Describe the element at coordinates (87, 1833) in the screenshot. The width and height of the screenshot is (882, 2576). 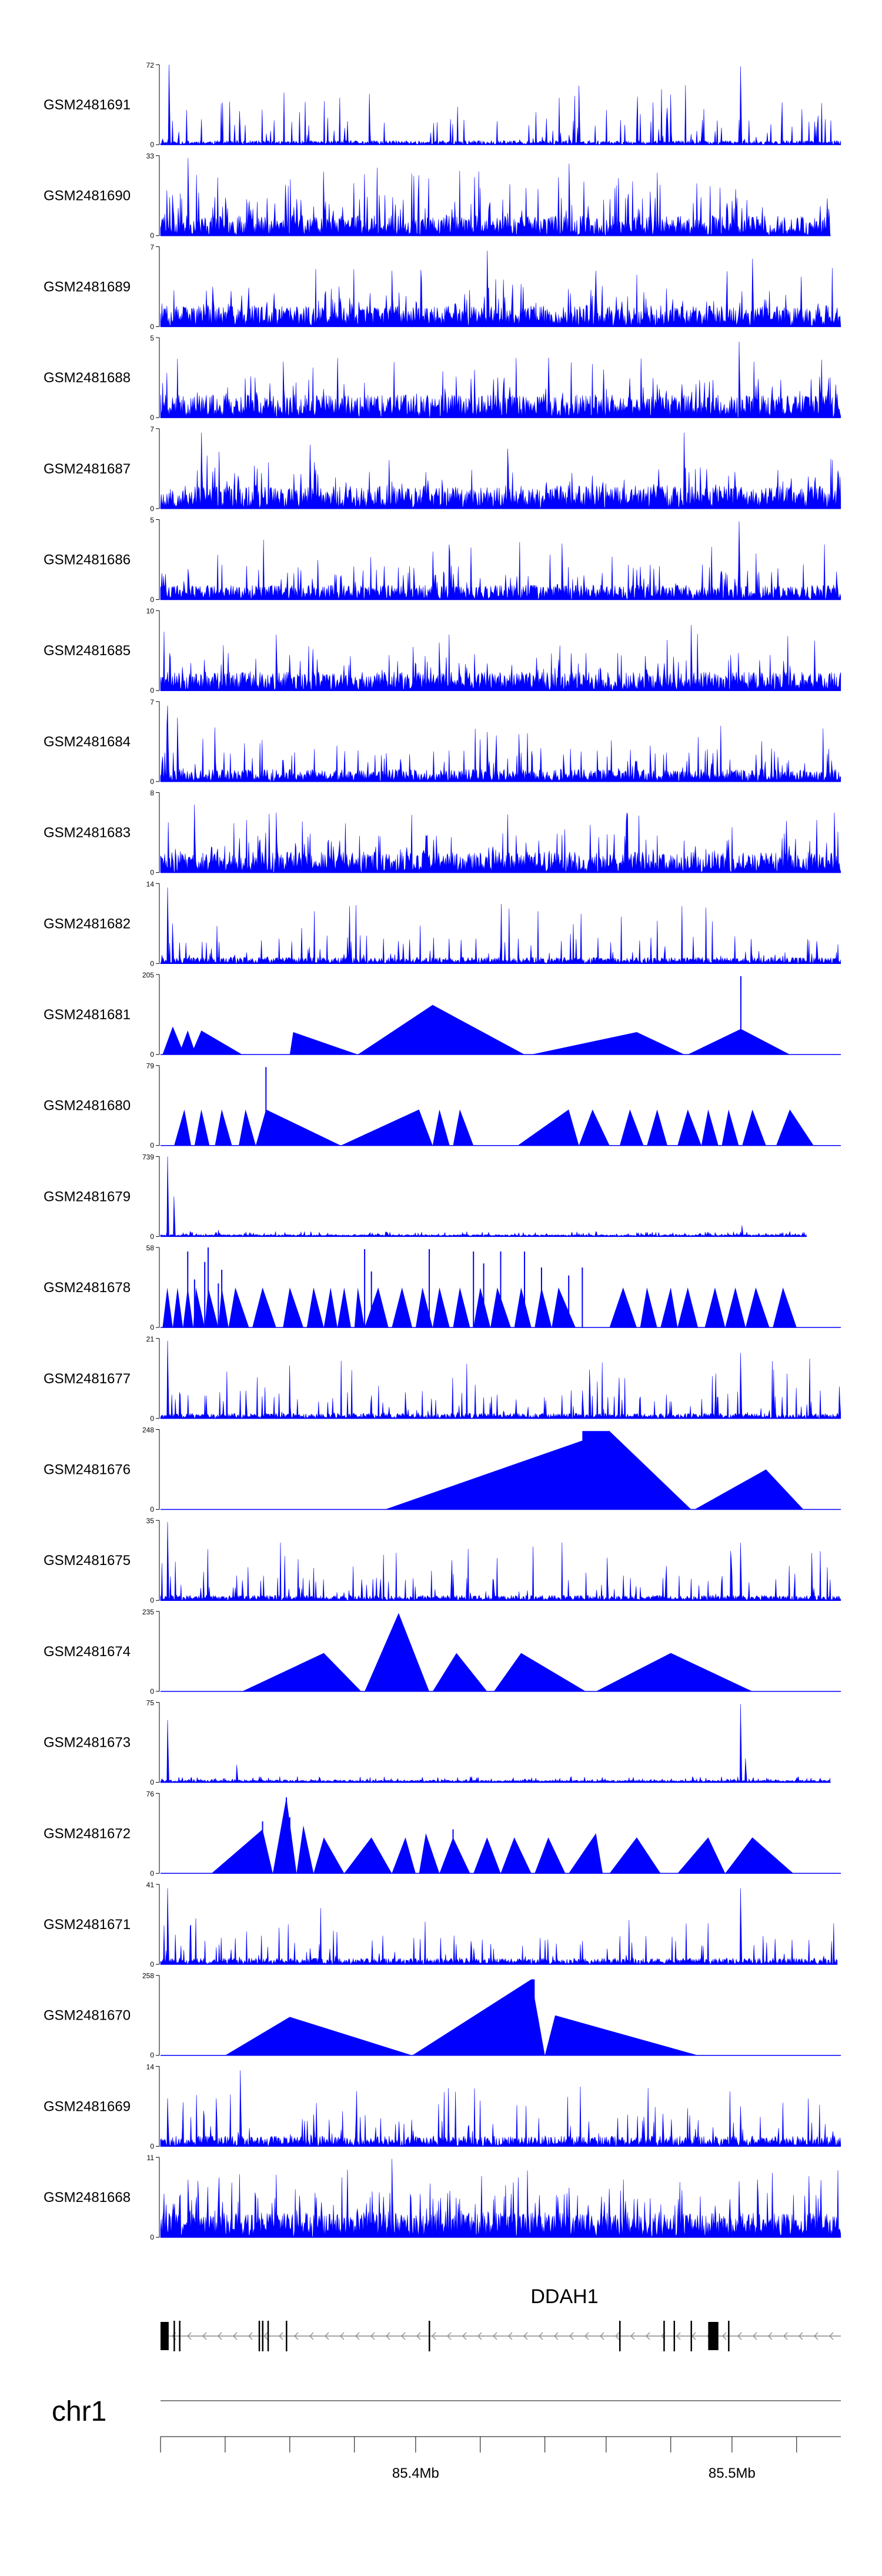
I see `track-label: GSM2481672` at that location.